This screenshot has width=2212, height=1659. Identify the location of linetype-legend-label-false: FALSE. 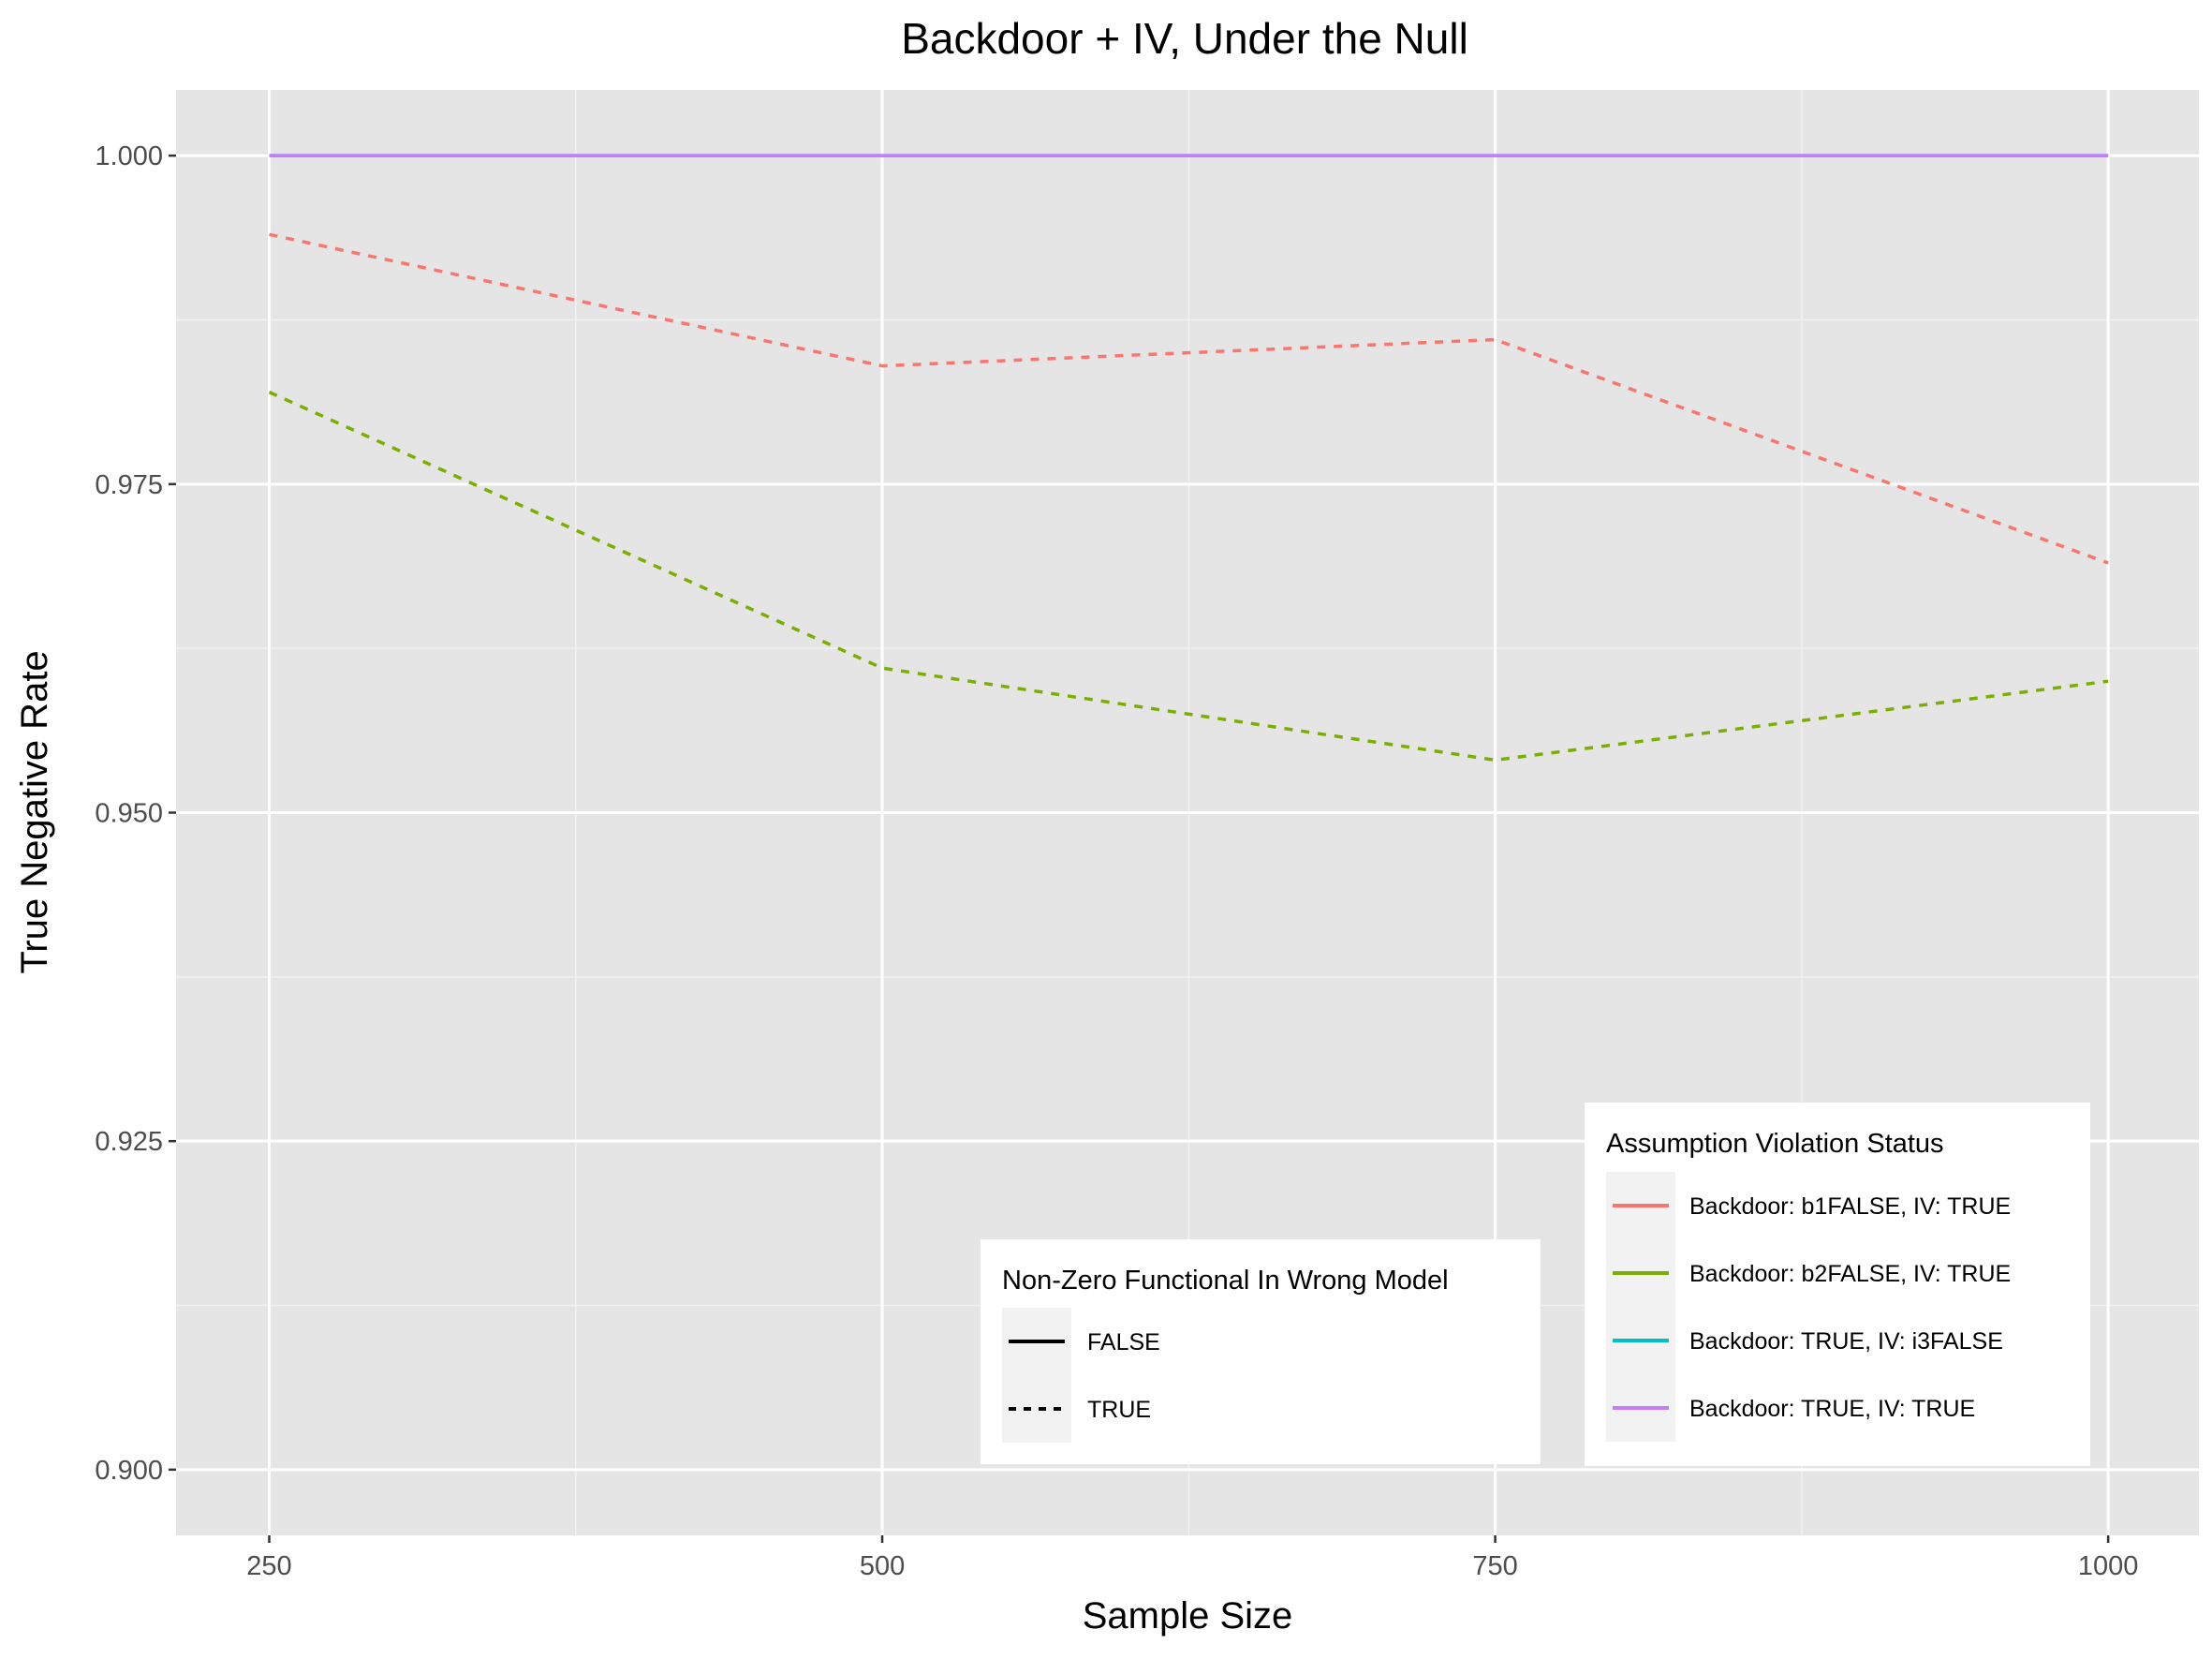
(1123, 1342).